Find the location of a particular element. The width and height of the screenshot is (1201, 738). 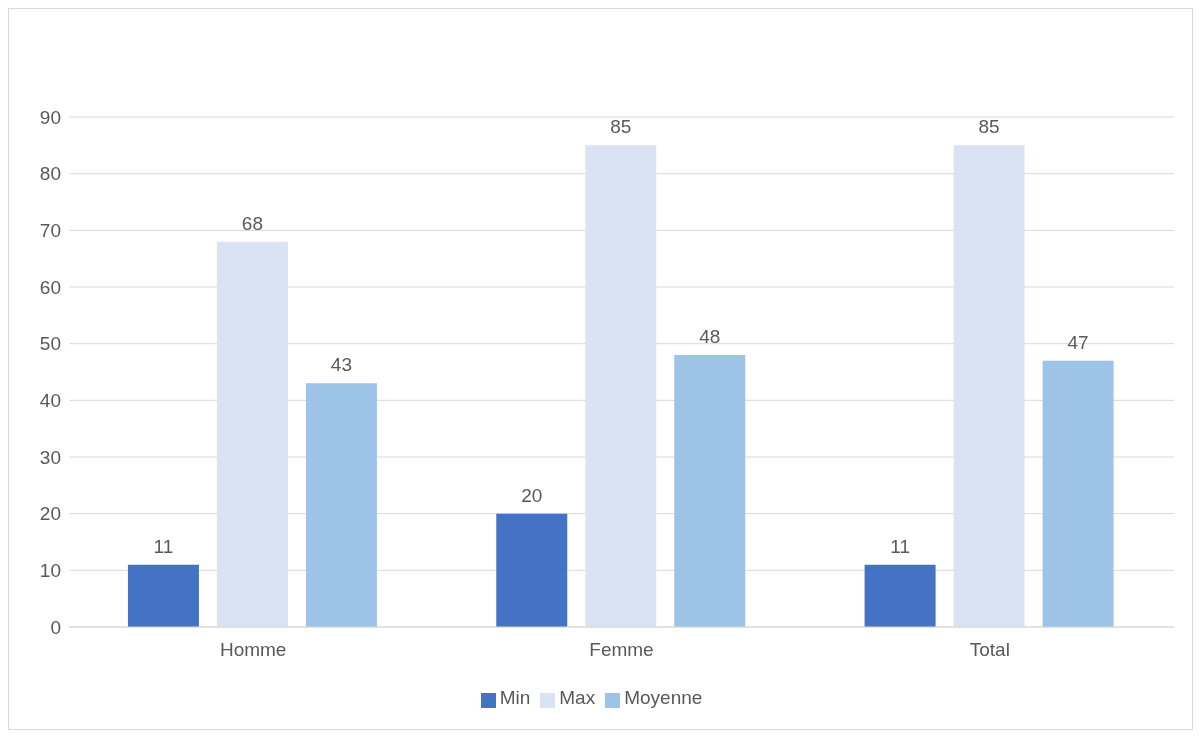

data-label: 43 is located at coordinates (341, 365).